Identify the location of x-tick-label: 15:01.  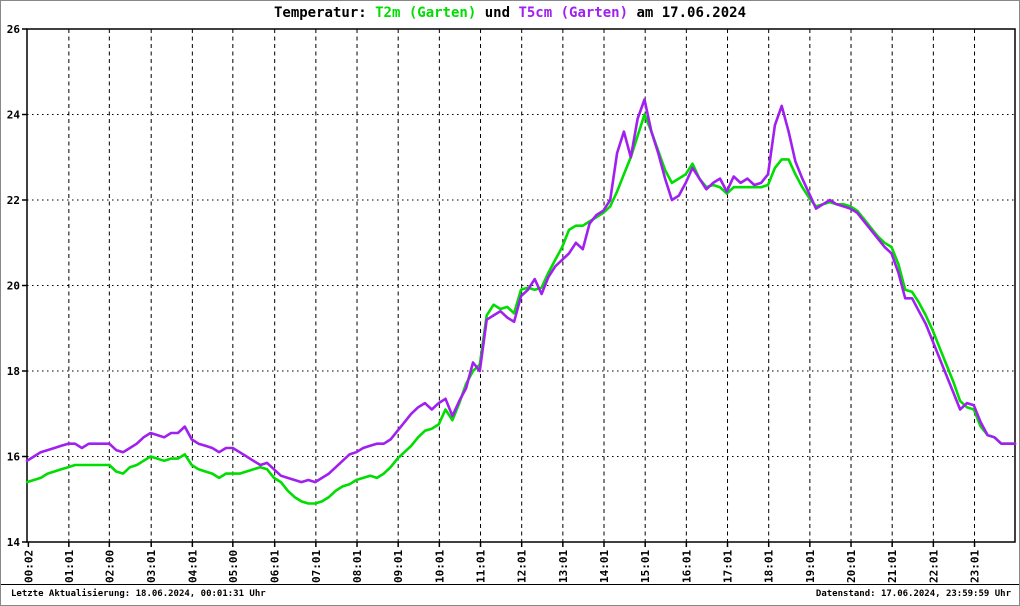
(645, 566).